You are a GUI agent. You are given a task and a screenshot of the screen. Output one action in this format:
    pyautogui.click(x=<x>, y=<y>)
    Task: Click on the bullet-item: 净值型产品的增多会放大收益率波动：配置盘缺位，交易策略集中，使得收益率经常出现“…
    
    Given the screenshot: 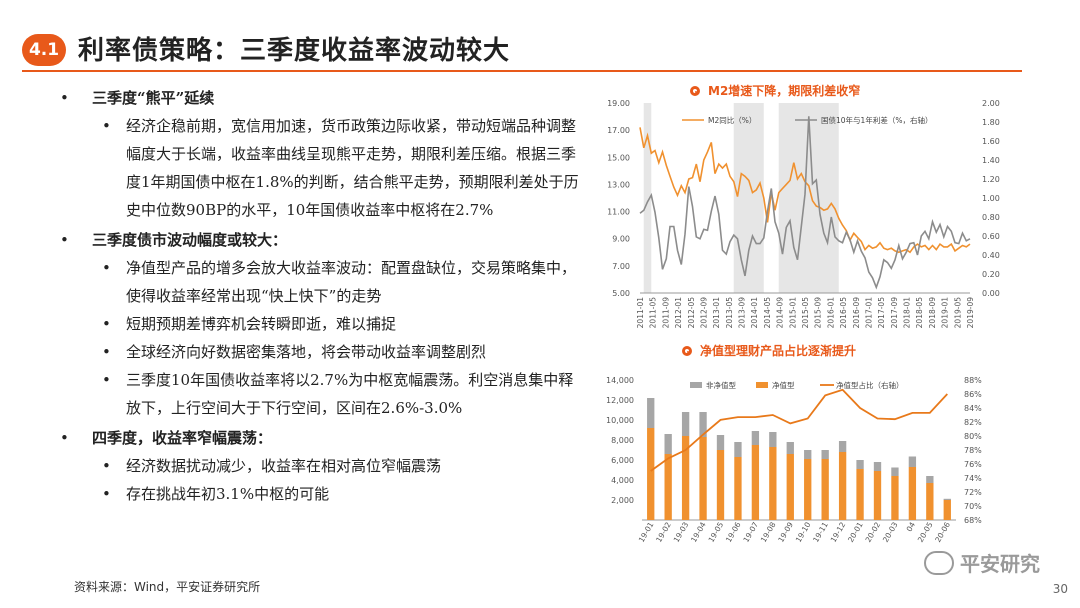 What is the action you would take?
    pyautogui.click(x=323, y=282)
    